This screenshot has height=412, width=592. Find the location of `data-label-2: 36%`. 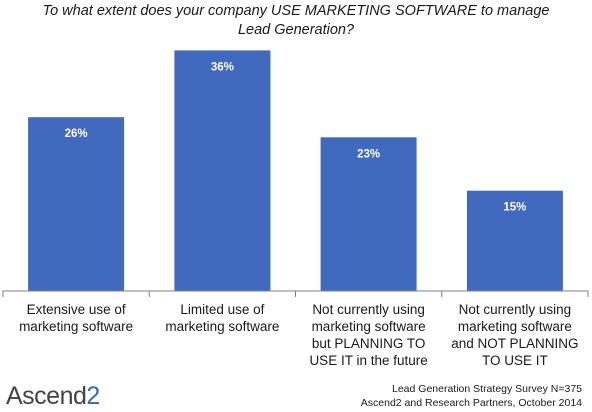

data-label-2: 36% is located at coordinates (222, 67).